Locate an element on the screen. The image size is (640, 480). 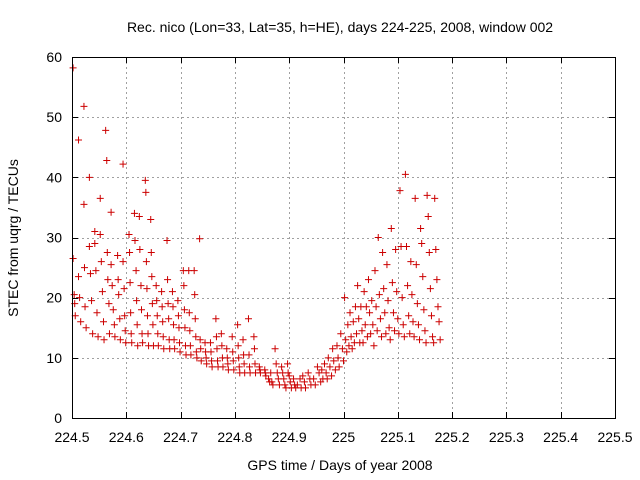
y-tick-label: 20 is located at coordinates (54, 298).